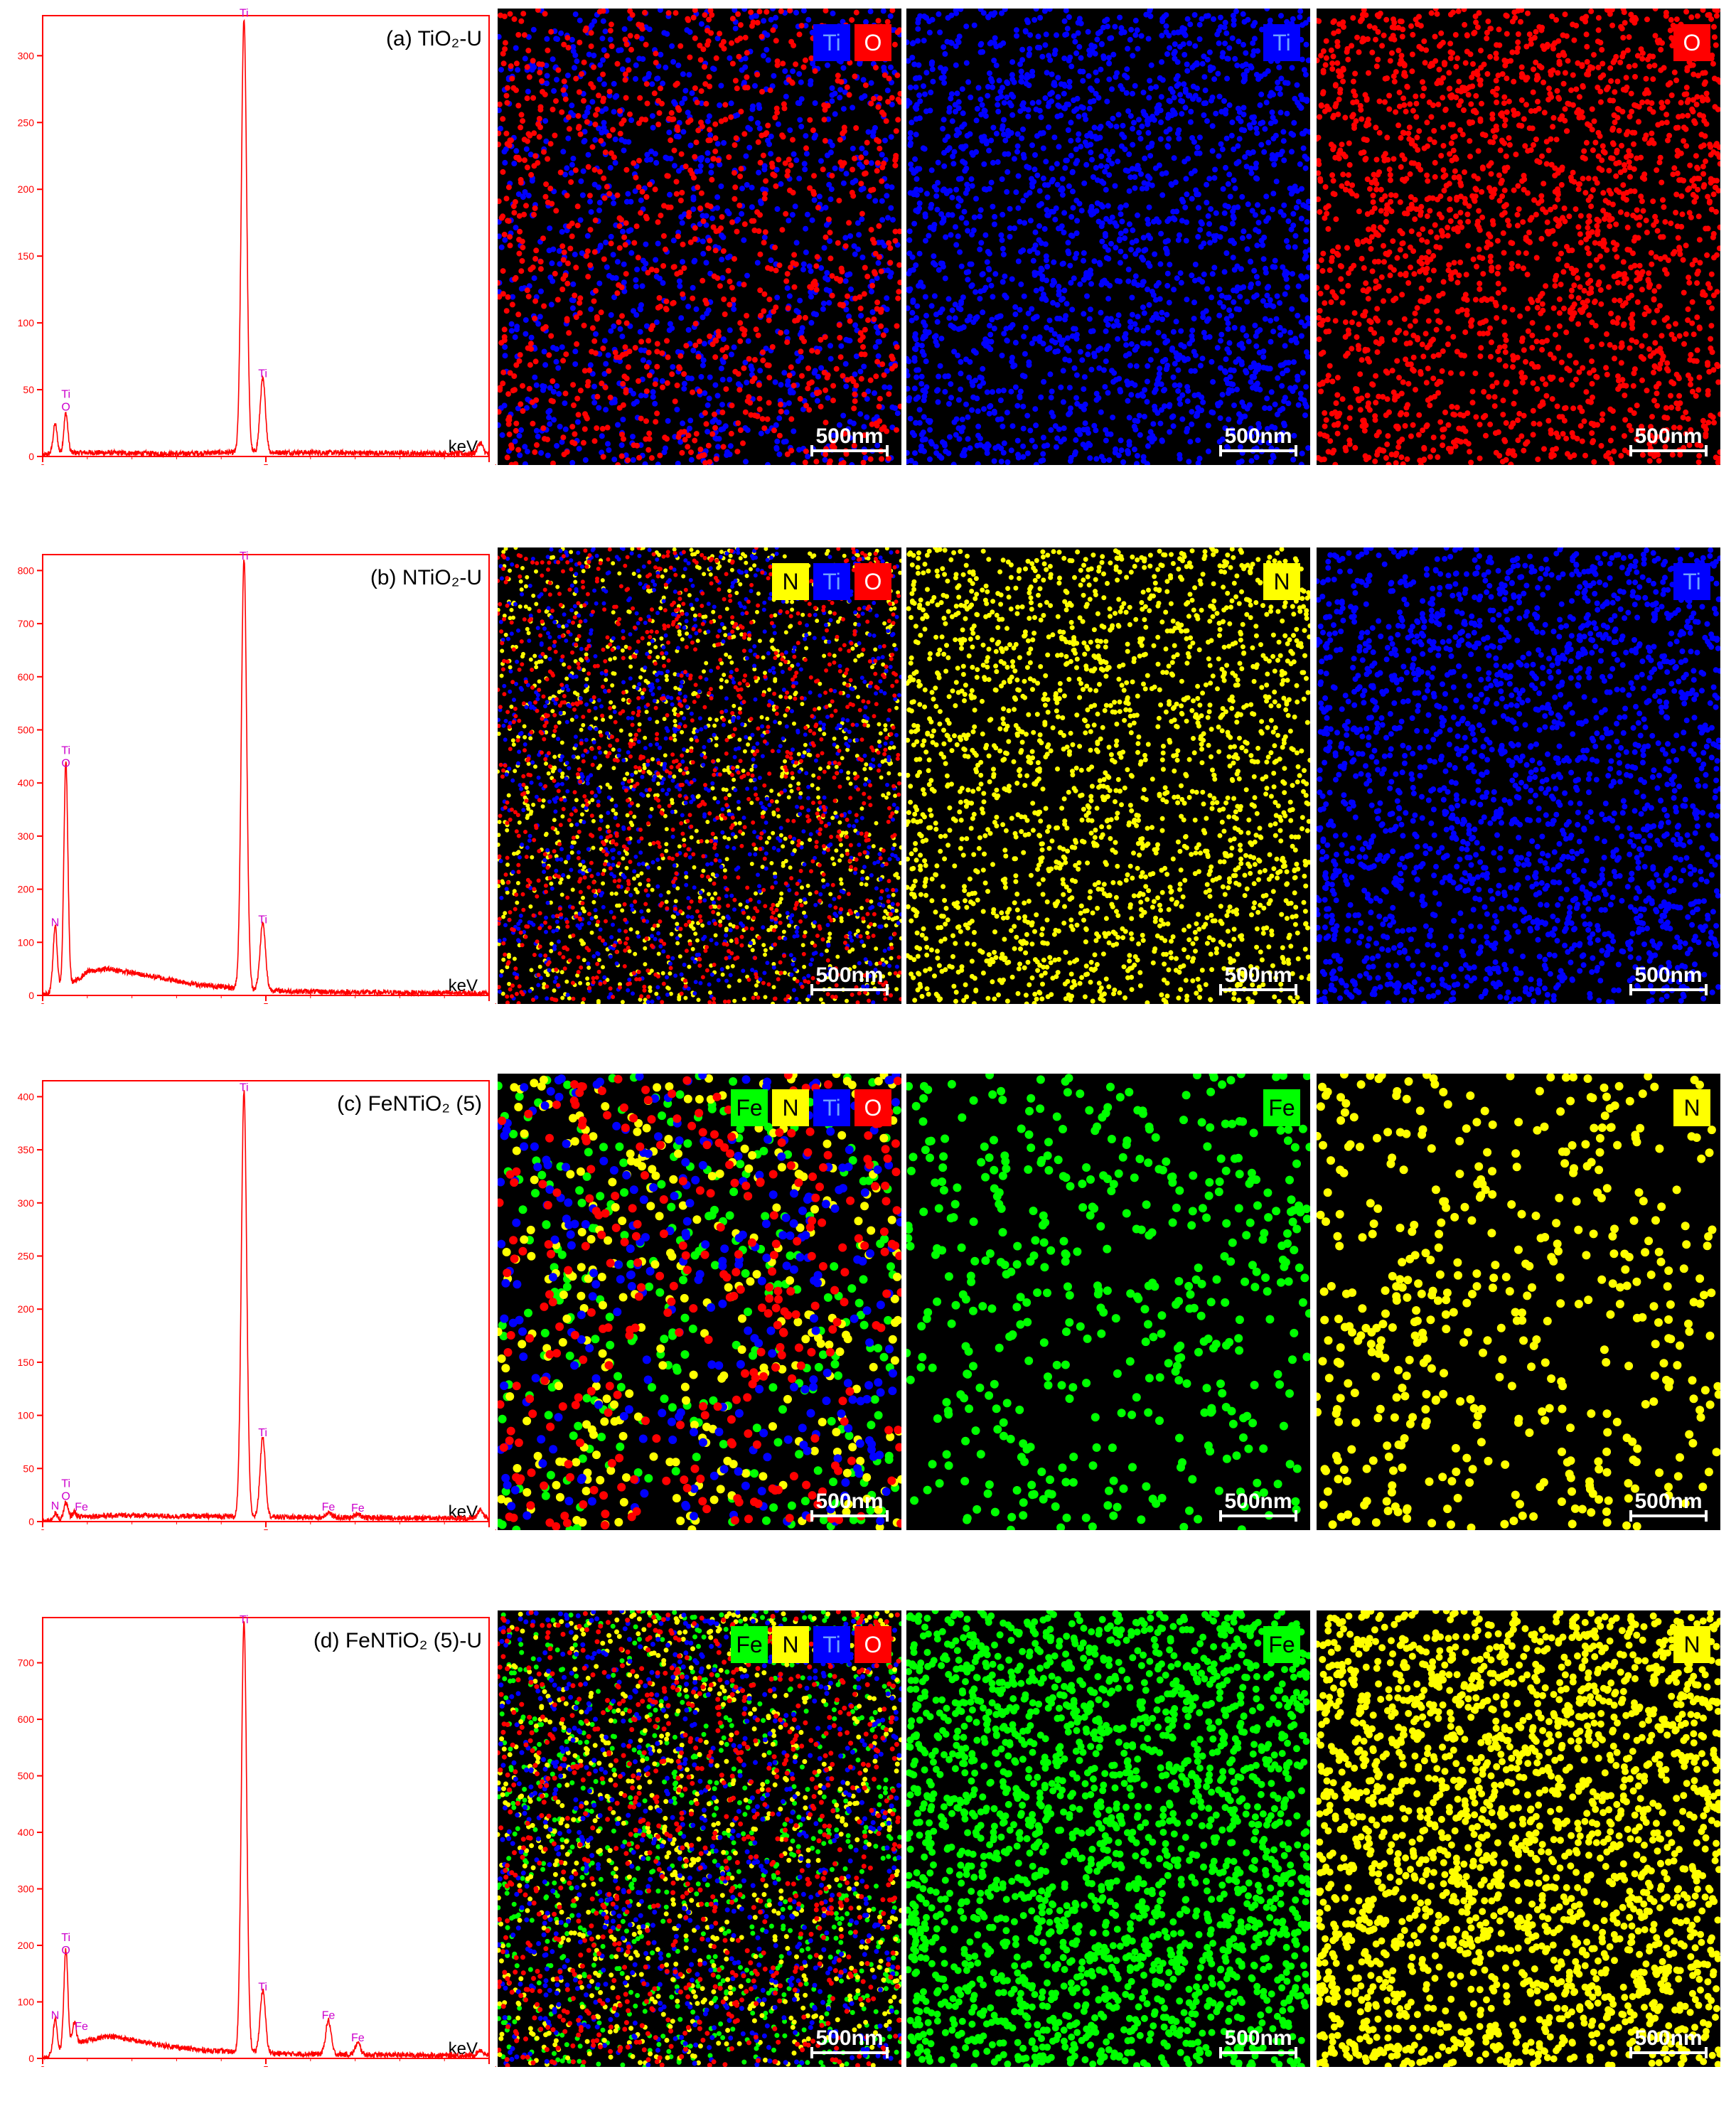 This screenshot has height=2116, width=1736. I want to click on element-legend: Fe, so click(1281, 1107).